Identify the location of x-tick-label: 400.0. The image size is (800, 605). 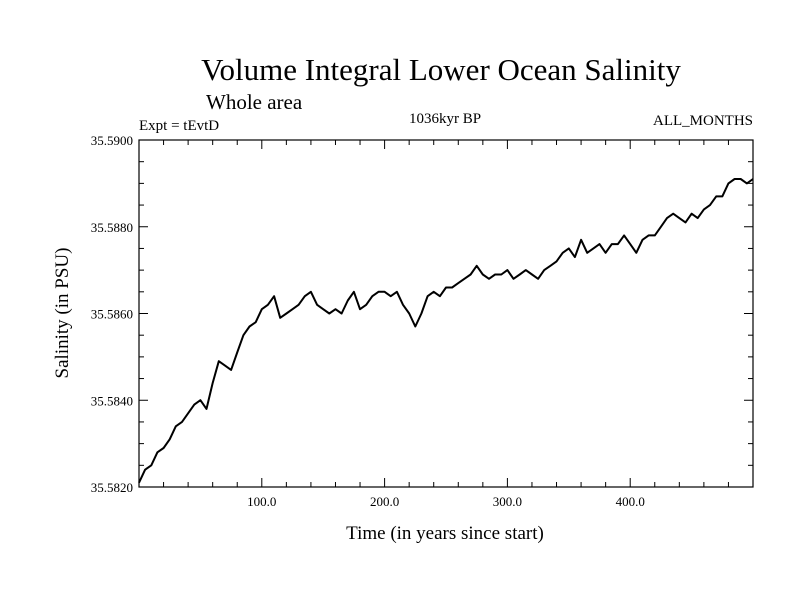
(630, 501).